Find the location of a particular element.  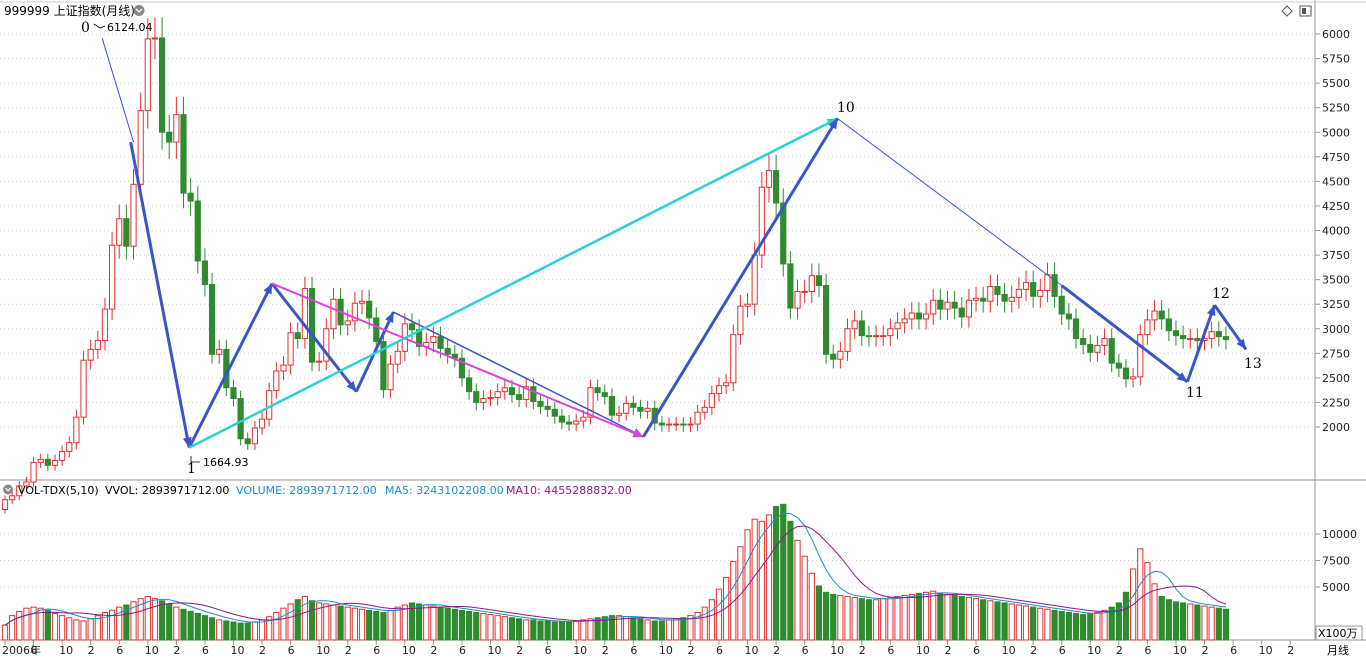

window-toggle-icon is located at coordinates (1305, 11).